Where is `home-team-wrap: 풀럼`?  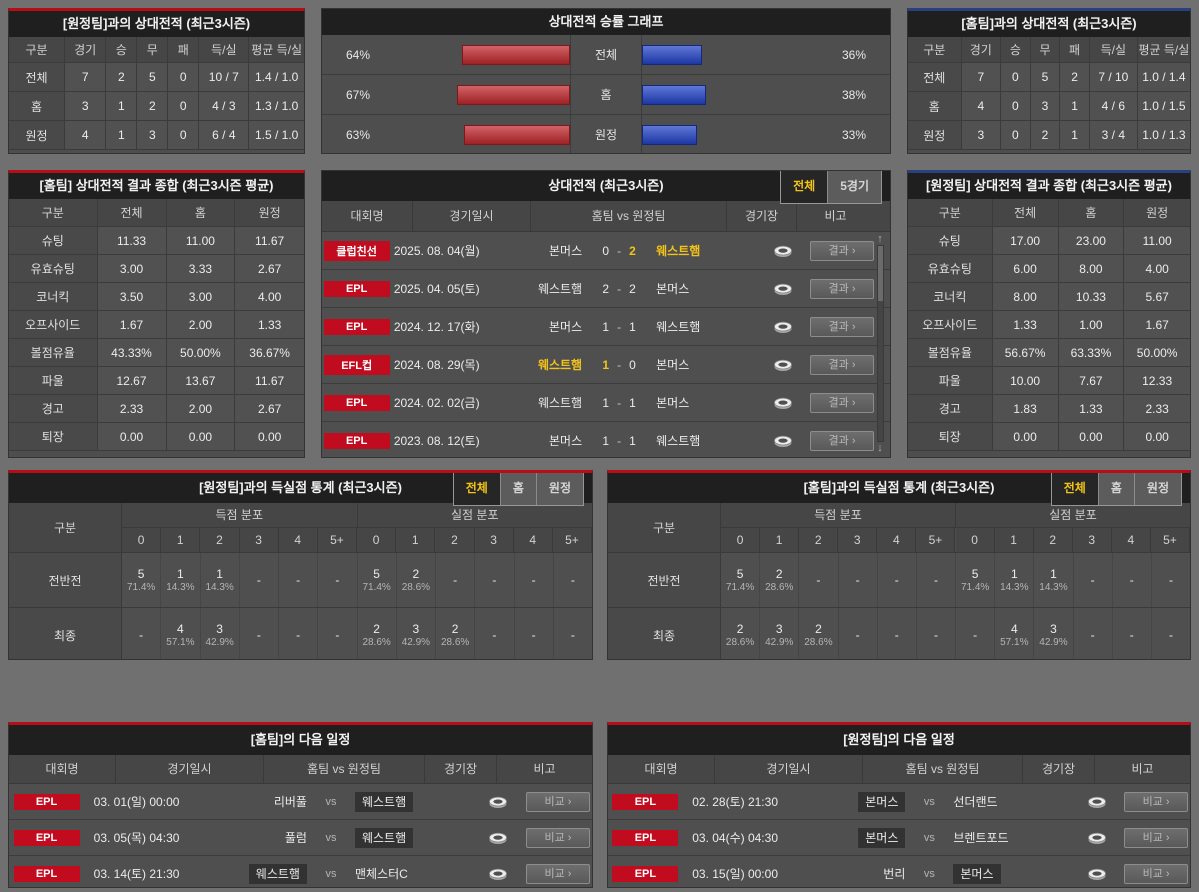 home-team-wrap: 풀럼 is located at coordinates (248, 837).